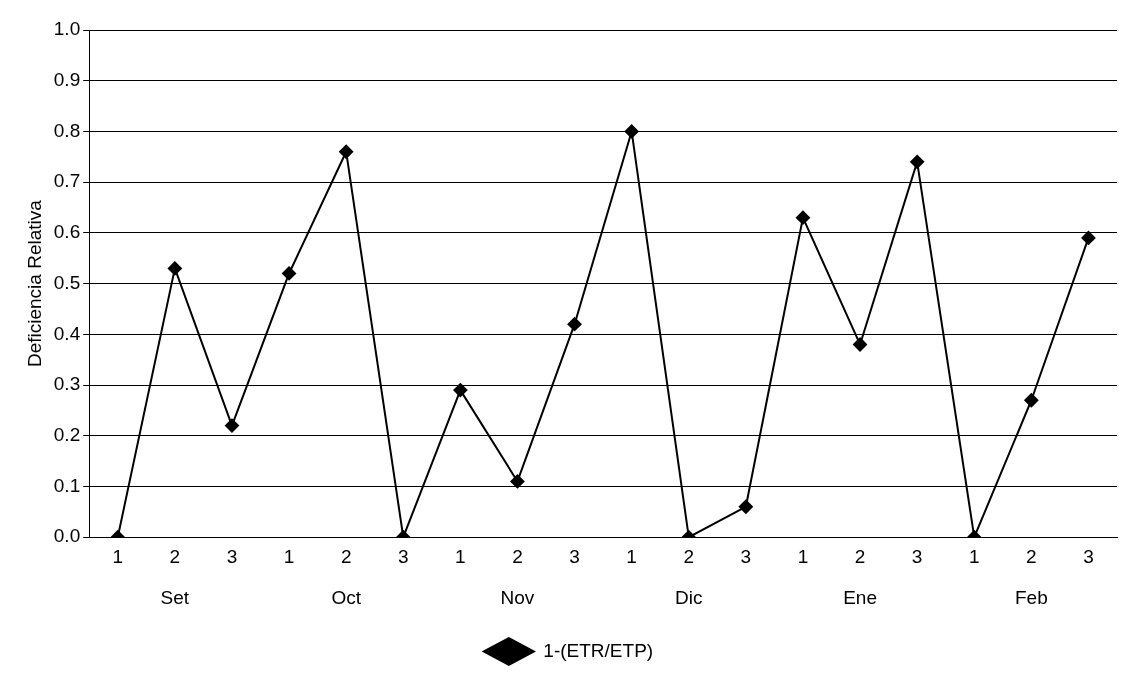 This screenshot has height=691, width=1147. I want to click on y-tick-label: 0.0, so click(67, 536).